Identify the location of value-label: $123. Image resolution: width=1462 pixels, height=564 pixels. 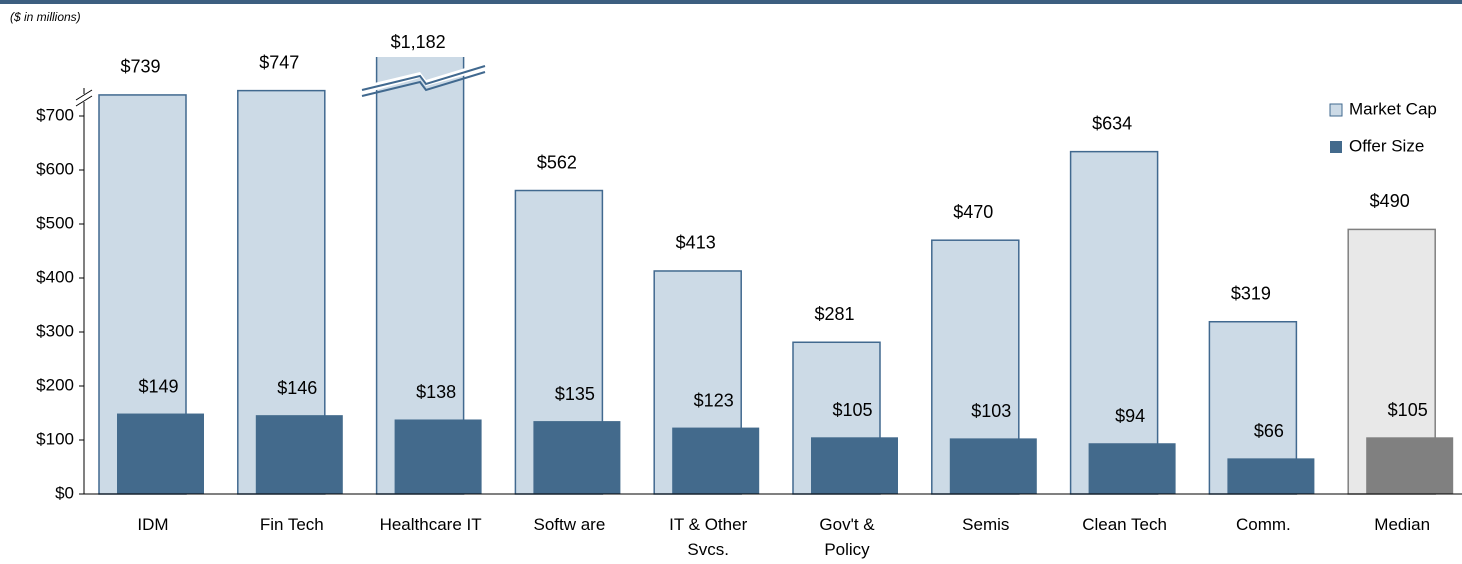
(714, 400).